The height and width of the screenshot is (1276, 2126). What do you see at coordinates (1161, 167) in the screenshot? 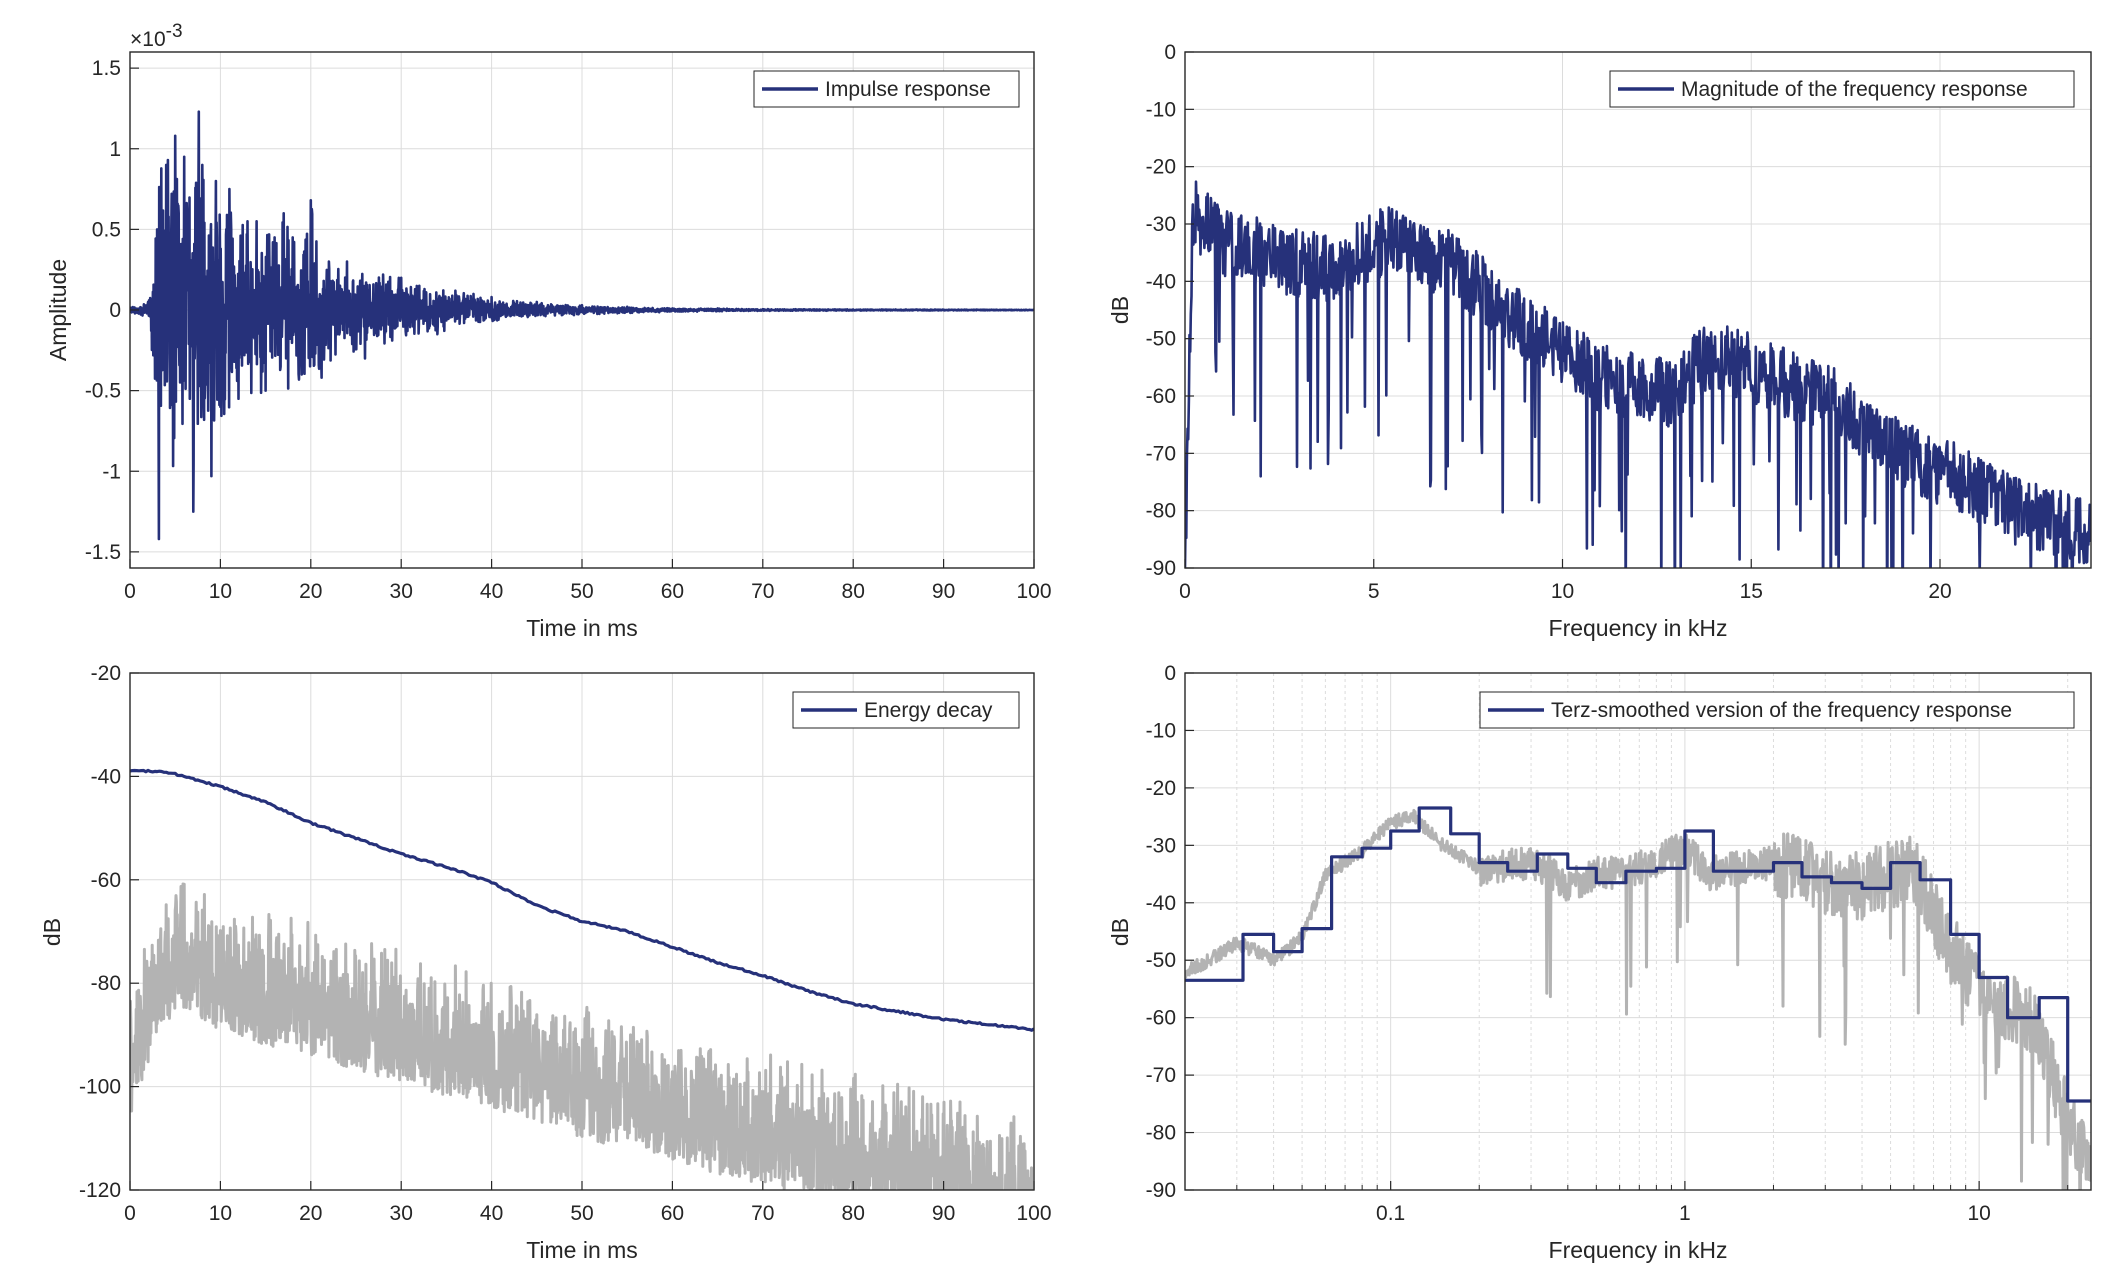
I see `magnitude-y-tick-label: -20` at bounding box center [1161, 167].